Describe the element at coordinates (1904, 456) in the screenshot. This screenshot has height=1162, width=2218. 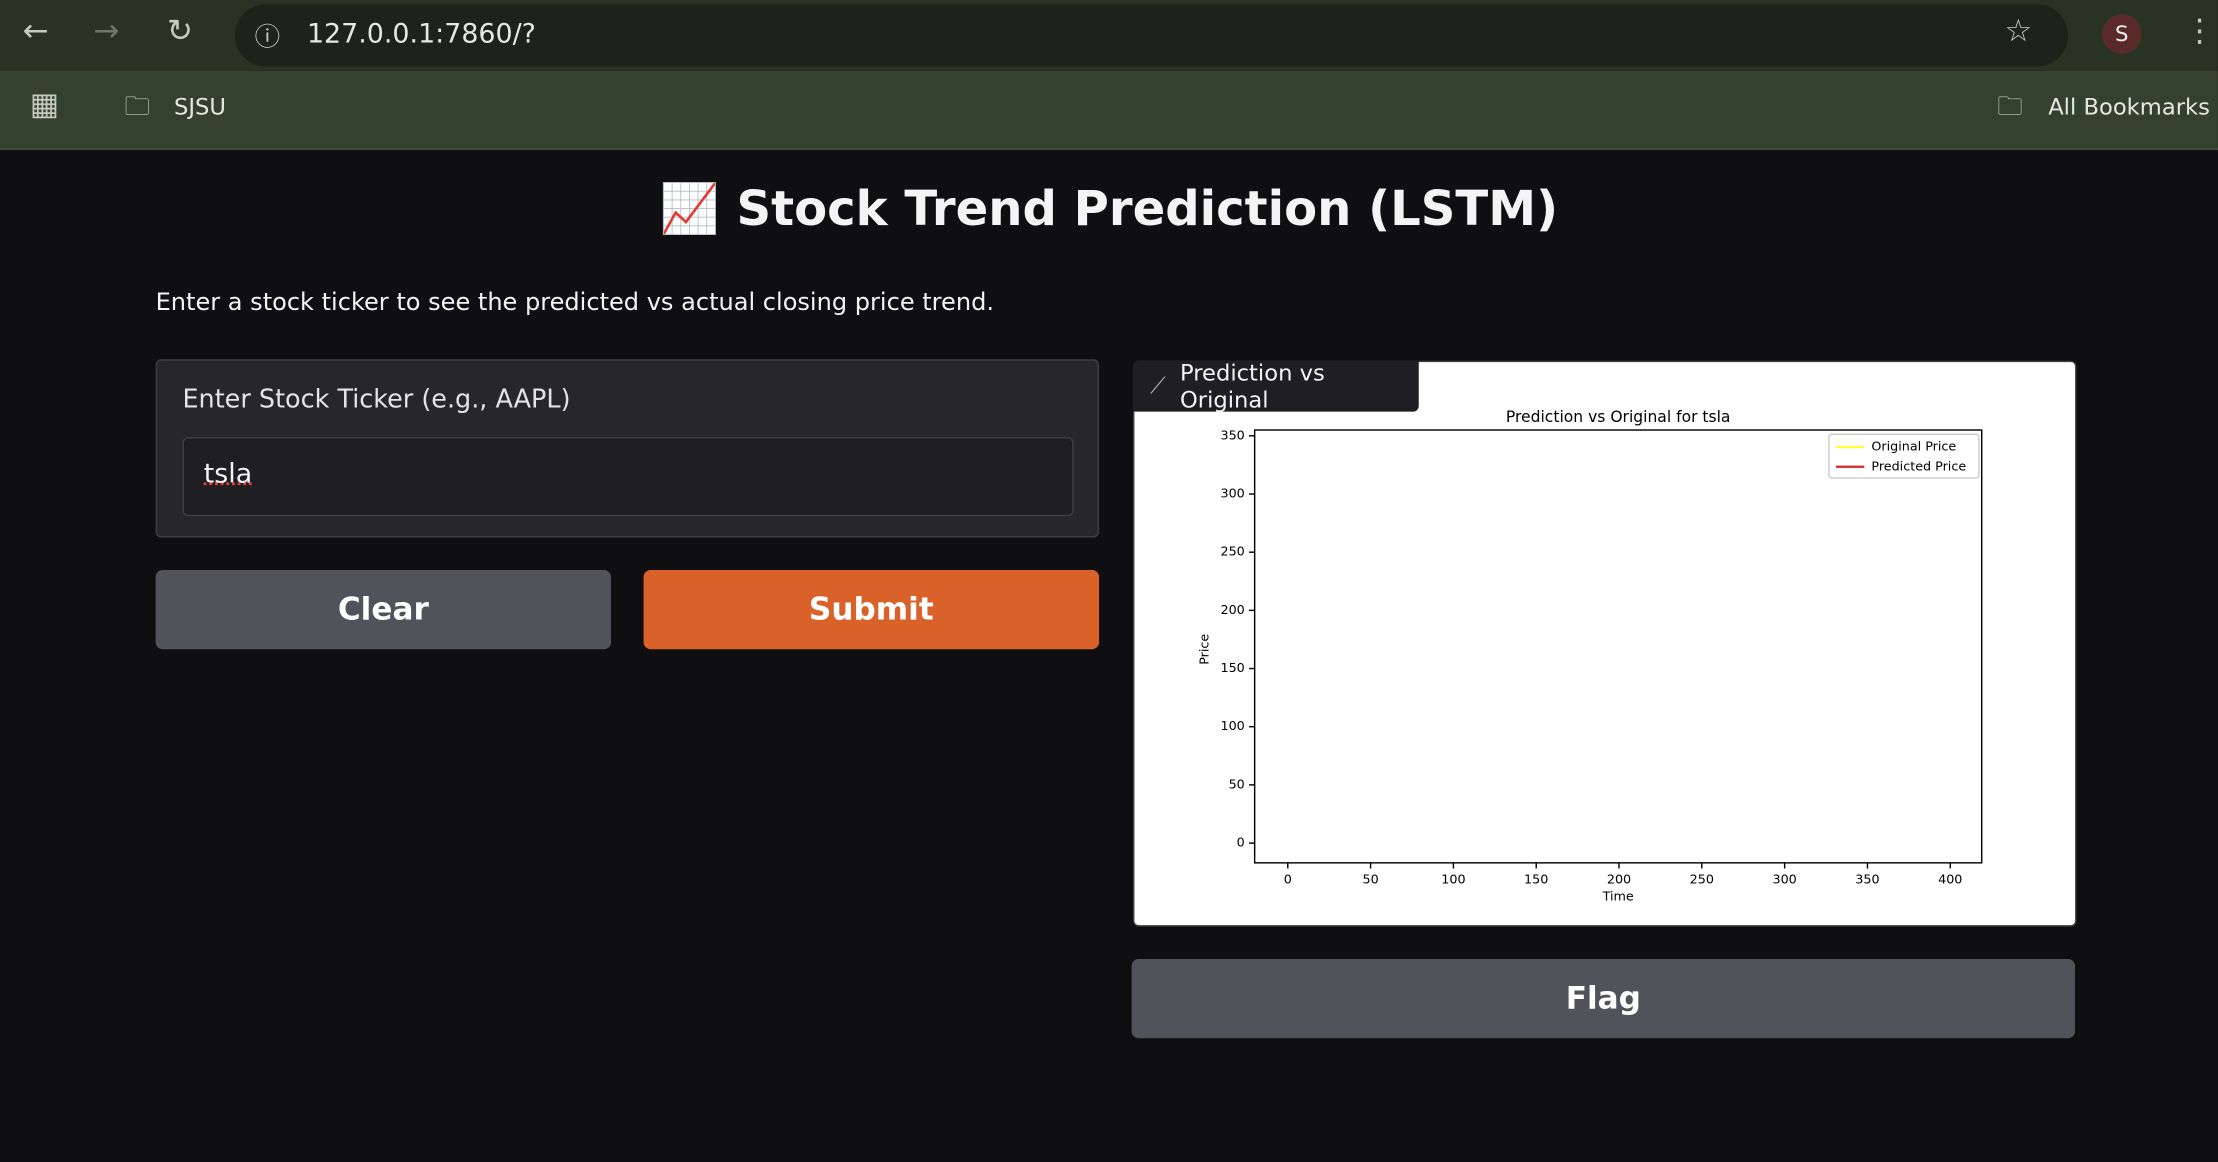
I see `legend-box` at that location.